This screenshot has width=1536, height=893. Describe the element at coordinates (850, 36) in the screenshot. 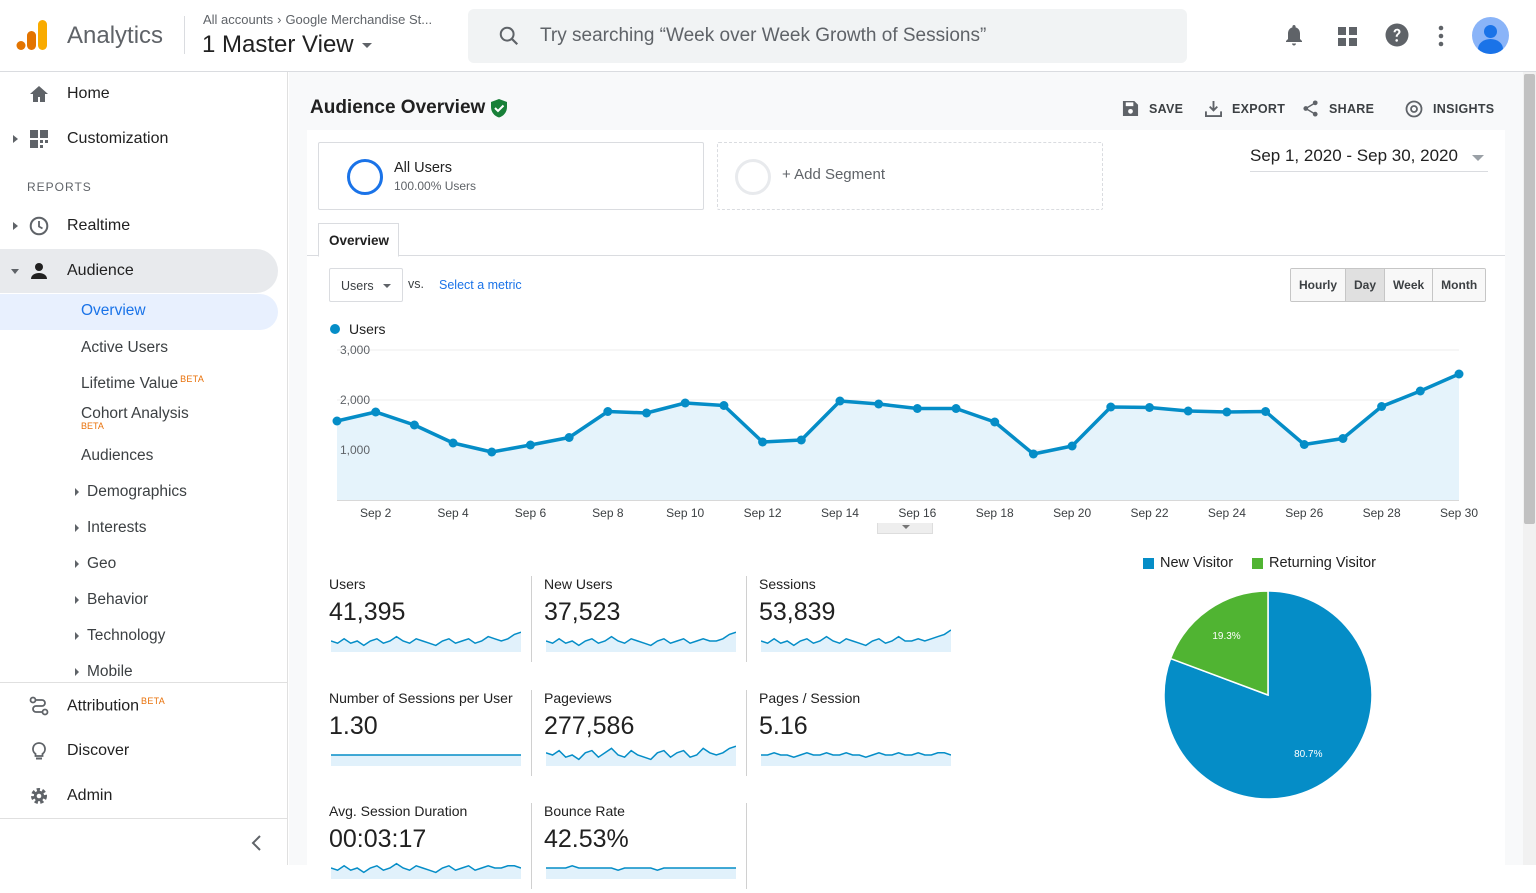

I see `search-input` at that location.